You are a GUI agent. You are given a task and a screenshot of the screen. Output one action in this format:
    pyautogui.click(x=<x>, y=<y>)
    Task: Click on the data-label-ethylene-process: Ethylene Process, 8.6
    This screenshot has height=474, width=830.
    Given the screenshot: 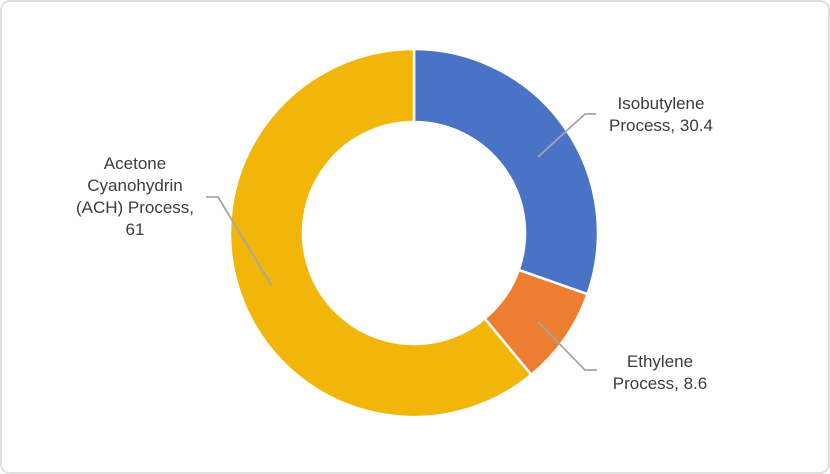 What is the action you would take?
    pyautogui.click(x=660, y=372)
    